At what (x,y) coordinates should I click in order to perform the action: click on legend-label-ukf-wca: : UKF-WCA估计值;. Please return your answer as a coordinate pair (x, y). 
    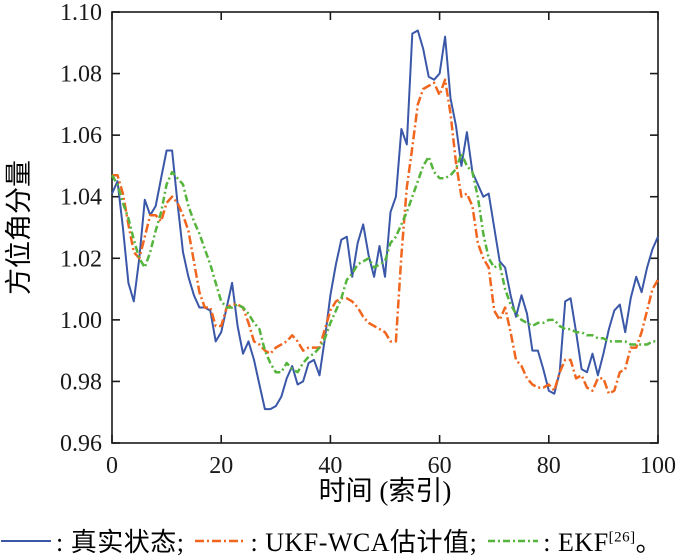
    Looking at the image, I should click on (364, 542).